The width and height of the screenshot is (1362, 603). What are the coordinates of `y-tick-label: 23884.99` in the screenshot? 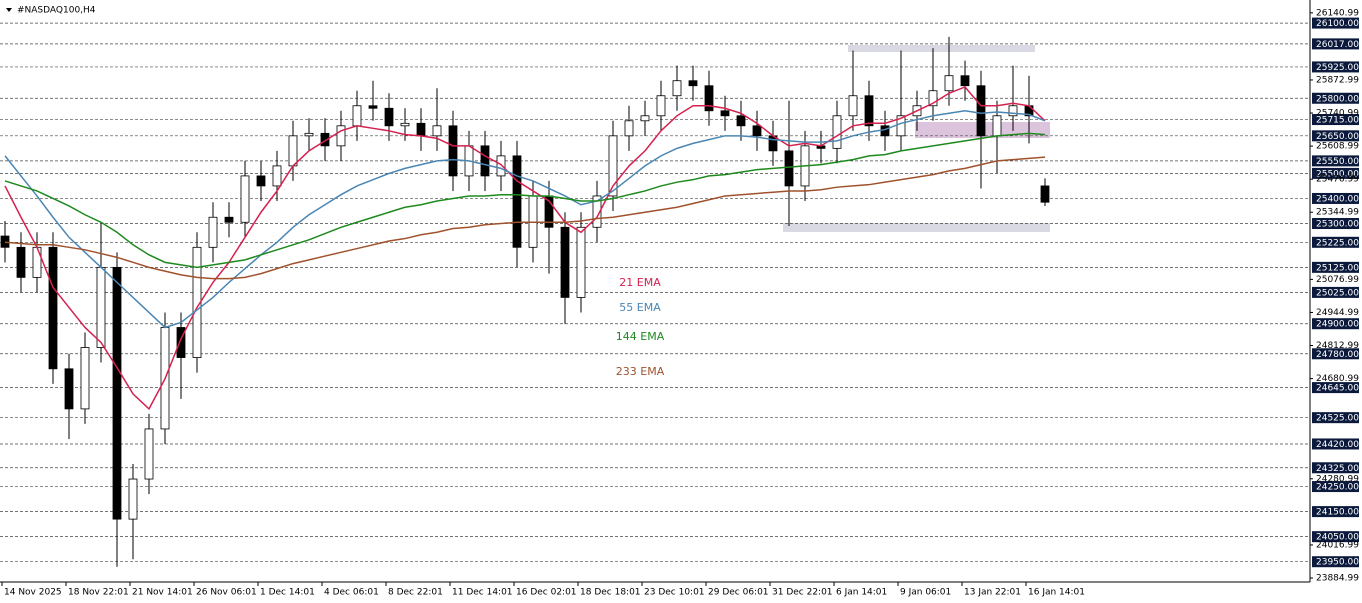 It's located at (1337, 578).